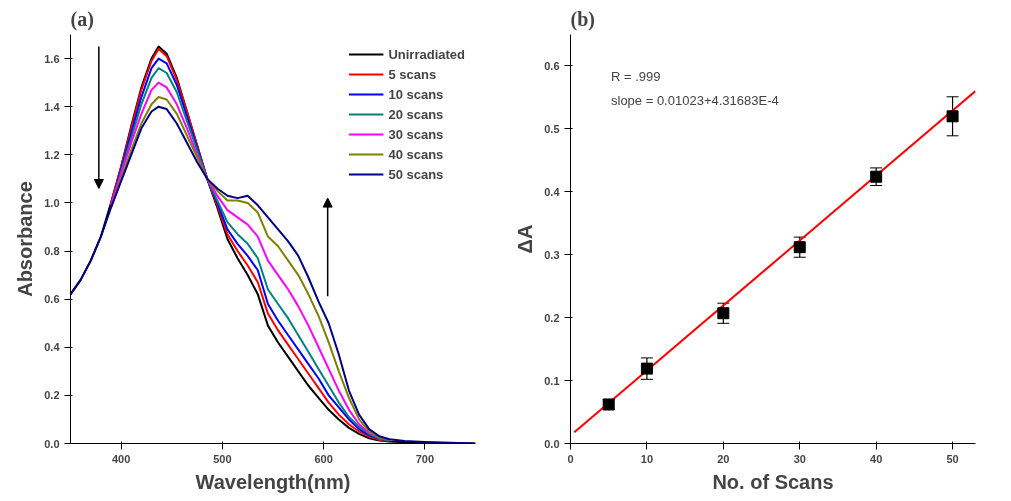 The image size is (1011, 501). What do you see at coordinates (582, 19) in the screenshot?
I see `chart-title: (b)` at bounding box center [582, 19].